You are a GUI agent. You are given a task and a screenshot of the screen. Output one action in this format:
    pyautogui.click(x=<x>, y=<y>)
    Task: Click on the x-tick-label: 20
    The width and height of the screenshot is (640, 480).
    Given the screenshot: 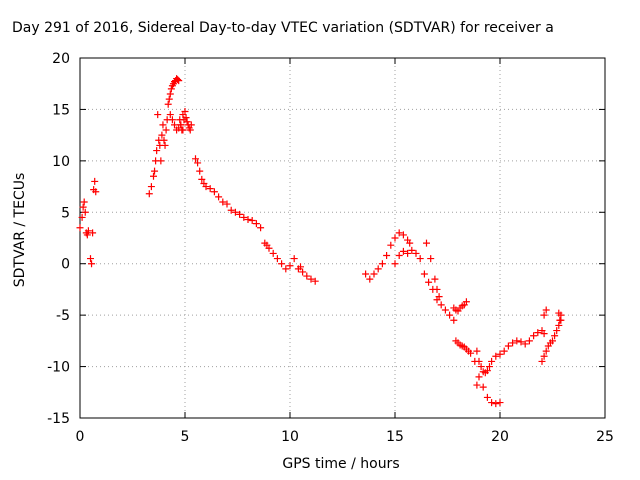 What is the action you would take?
    pyautogui.click(x=500, y=437)
    